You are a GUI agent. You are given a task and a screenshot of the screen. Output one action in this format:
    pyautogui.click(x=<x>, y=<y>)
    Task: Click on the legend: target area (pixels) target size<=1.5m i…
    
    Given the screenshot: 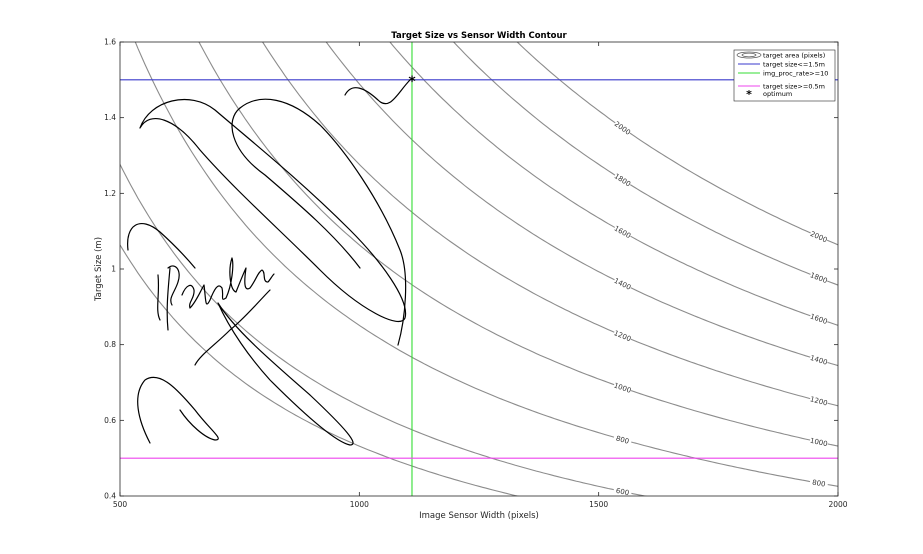 What is the action you would take?
    pyautogui.click(x=784, y=75)
    